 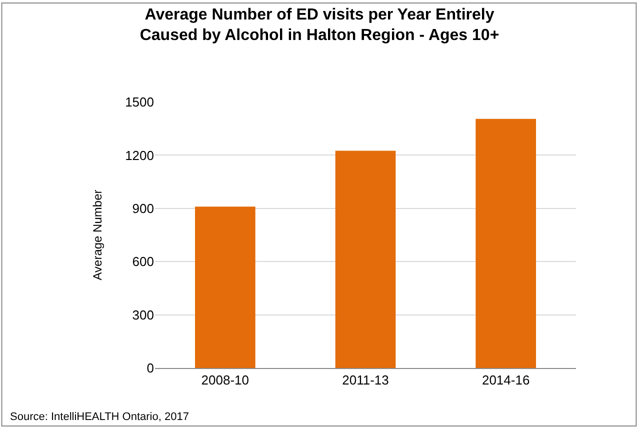 I want to click on y-tick-label: 600, so click(x=143, y=262).